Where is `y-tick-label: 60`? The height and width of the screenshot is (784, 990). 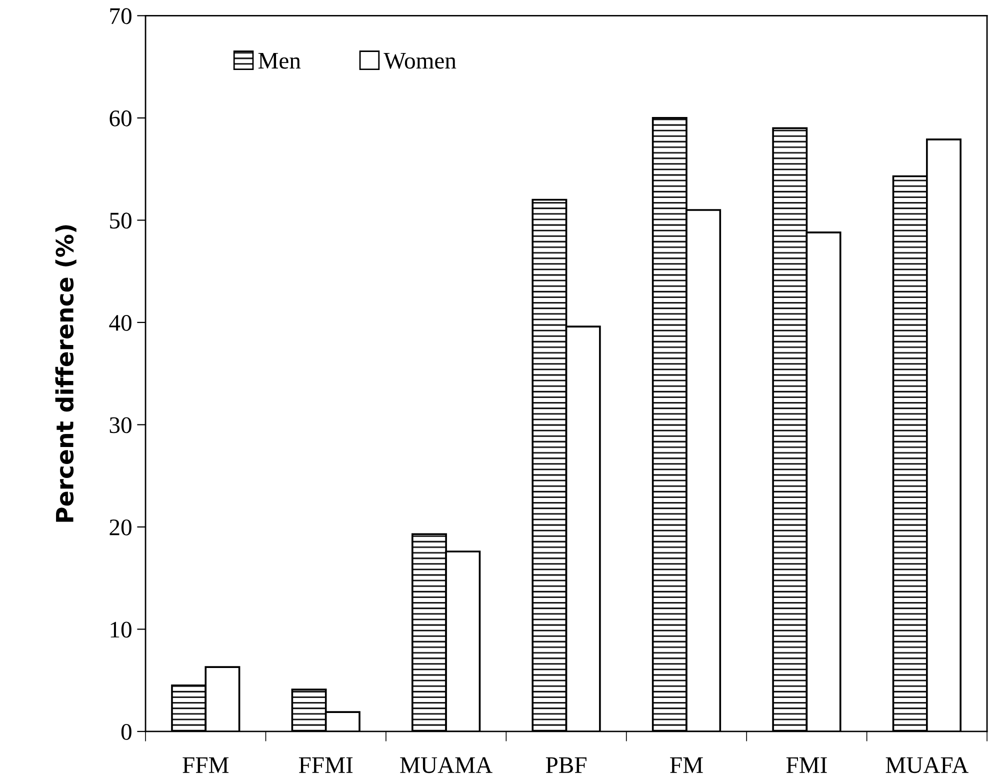 y-tick-label: 60 is located at coordinates (121, 118).